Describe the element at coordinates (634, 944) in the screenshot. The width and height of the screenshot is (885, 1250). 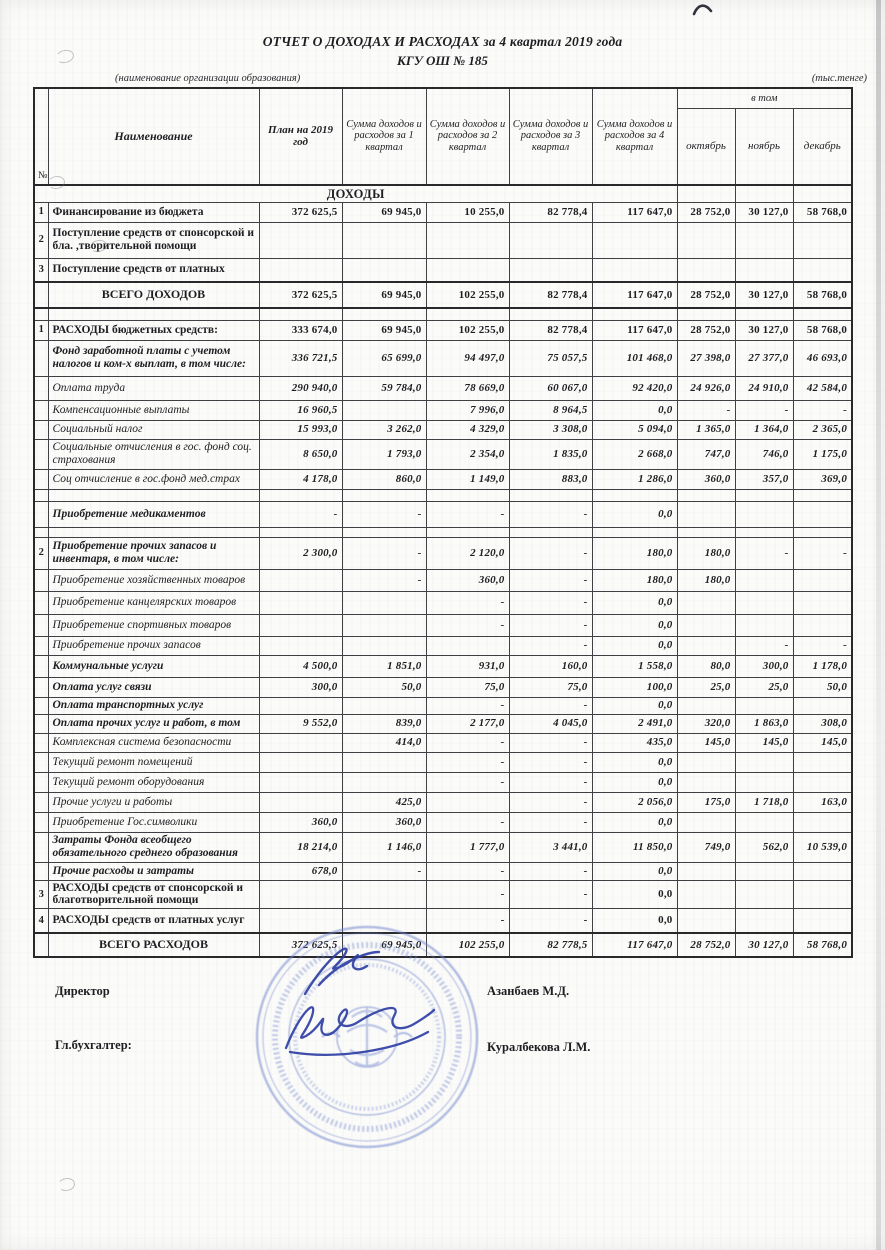
I see `value-cell: 117 647,0` at that location.